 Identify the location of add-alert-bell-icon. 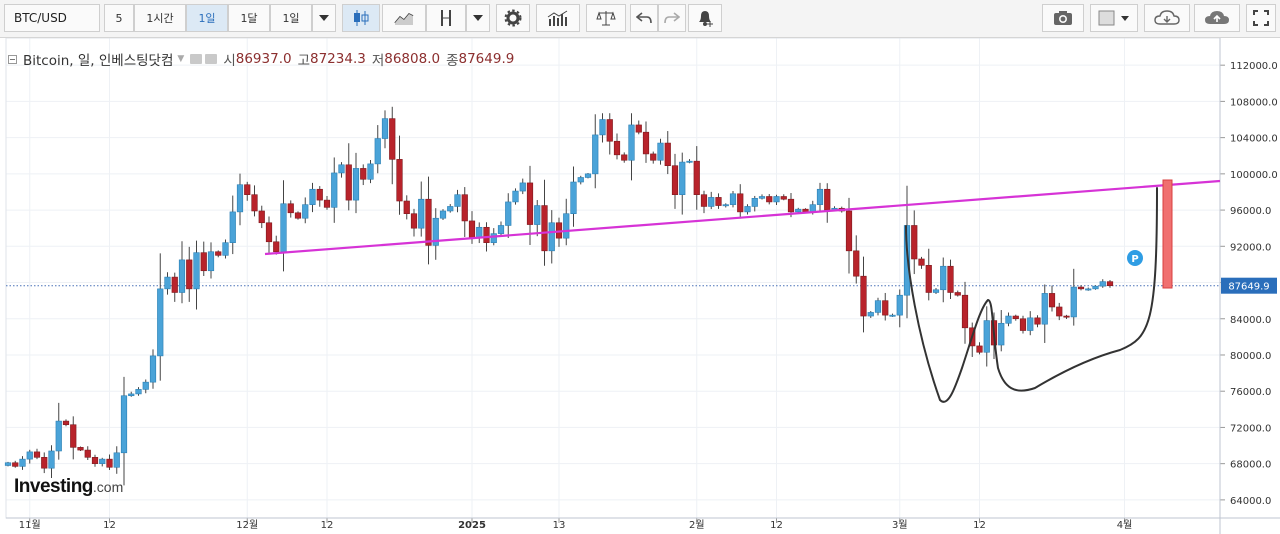
(705, 18).